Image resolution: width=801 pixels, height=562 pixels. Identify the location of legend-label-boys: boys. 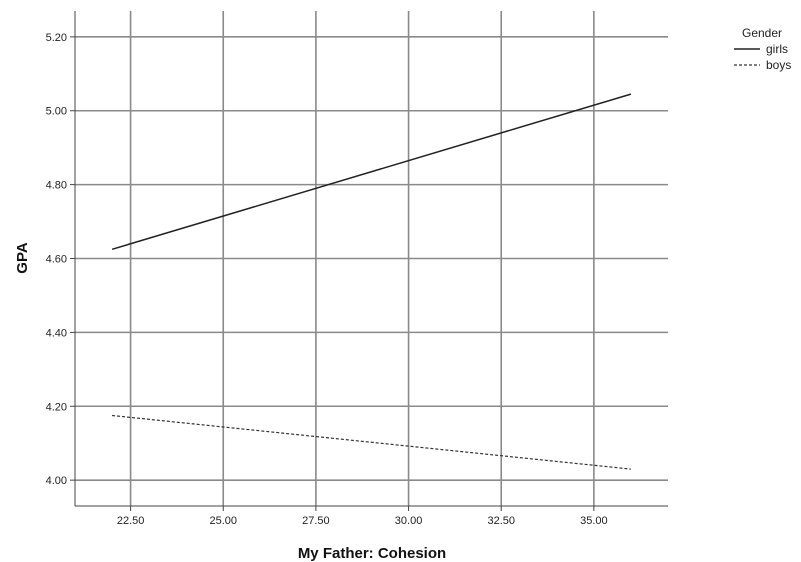
(778, 65).